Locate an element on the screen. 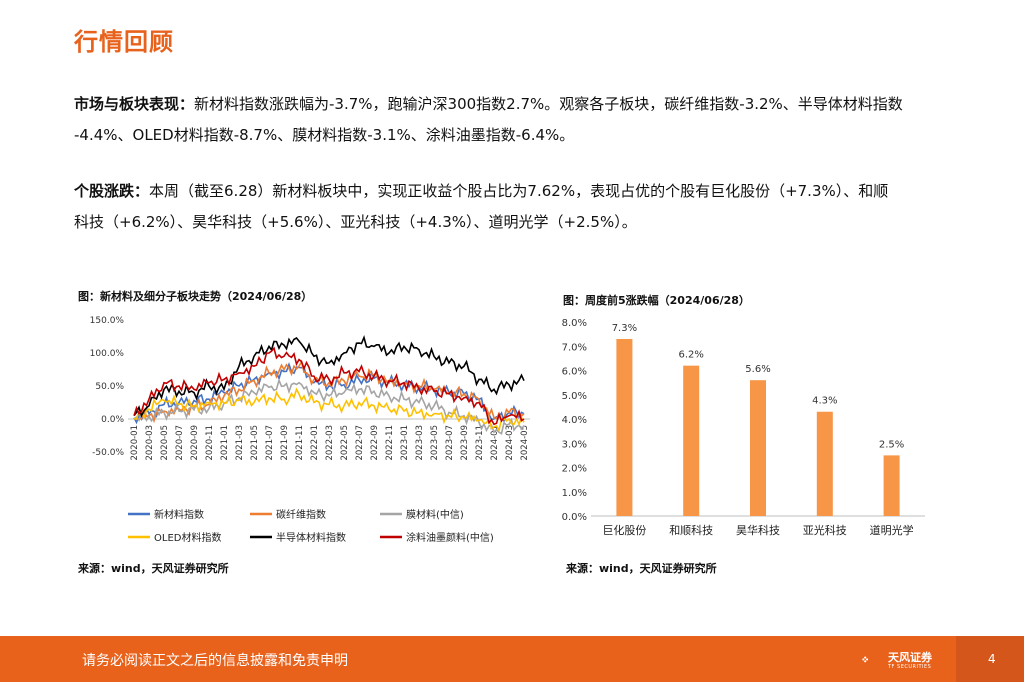 The image size is (1024, 682). x-tick-label: 2022-03 is located at coordinates (330, 443).